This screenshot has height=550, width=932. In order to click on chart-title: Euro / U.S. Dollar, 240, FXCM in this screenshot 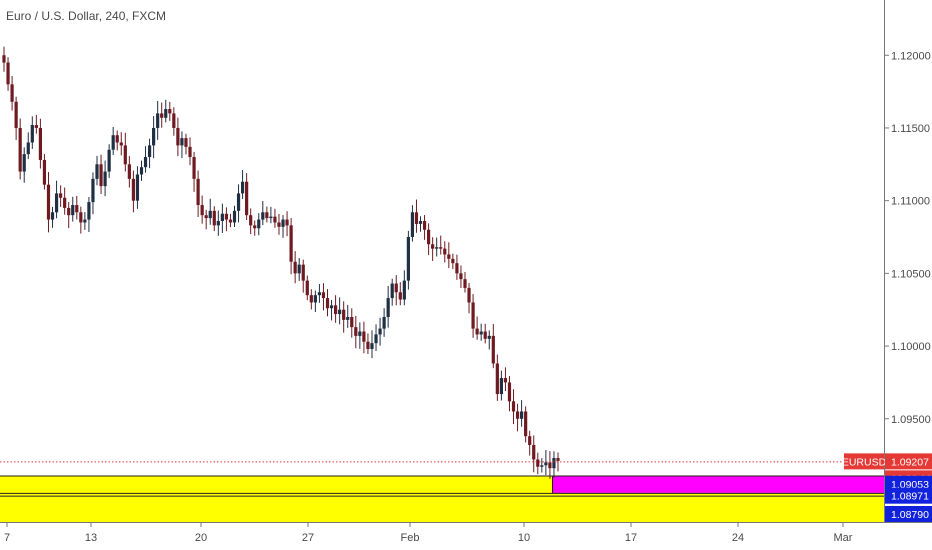, I will do `click(86, 16)`.